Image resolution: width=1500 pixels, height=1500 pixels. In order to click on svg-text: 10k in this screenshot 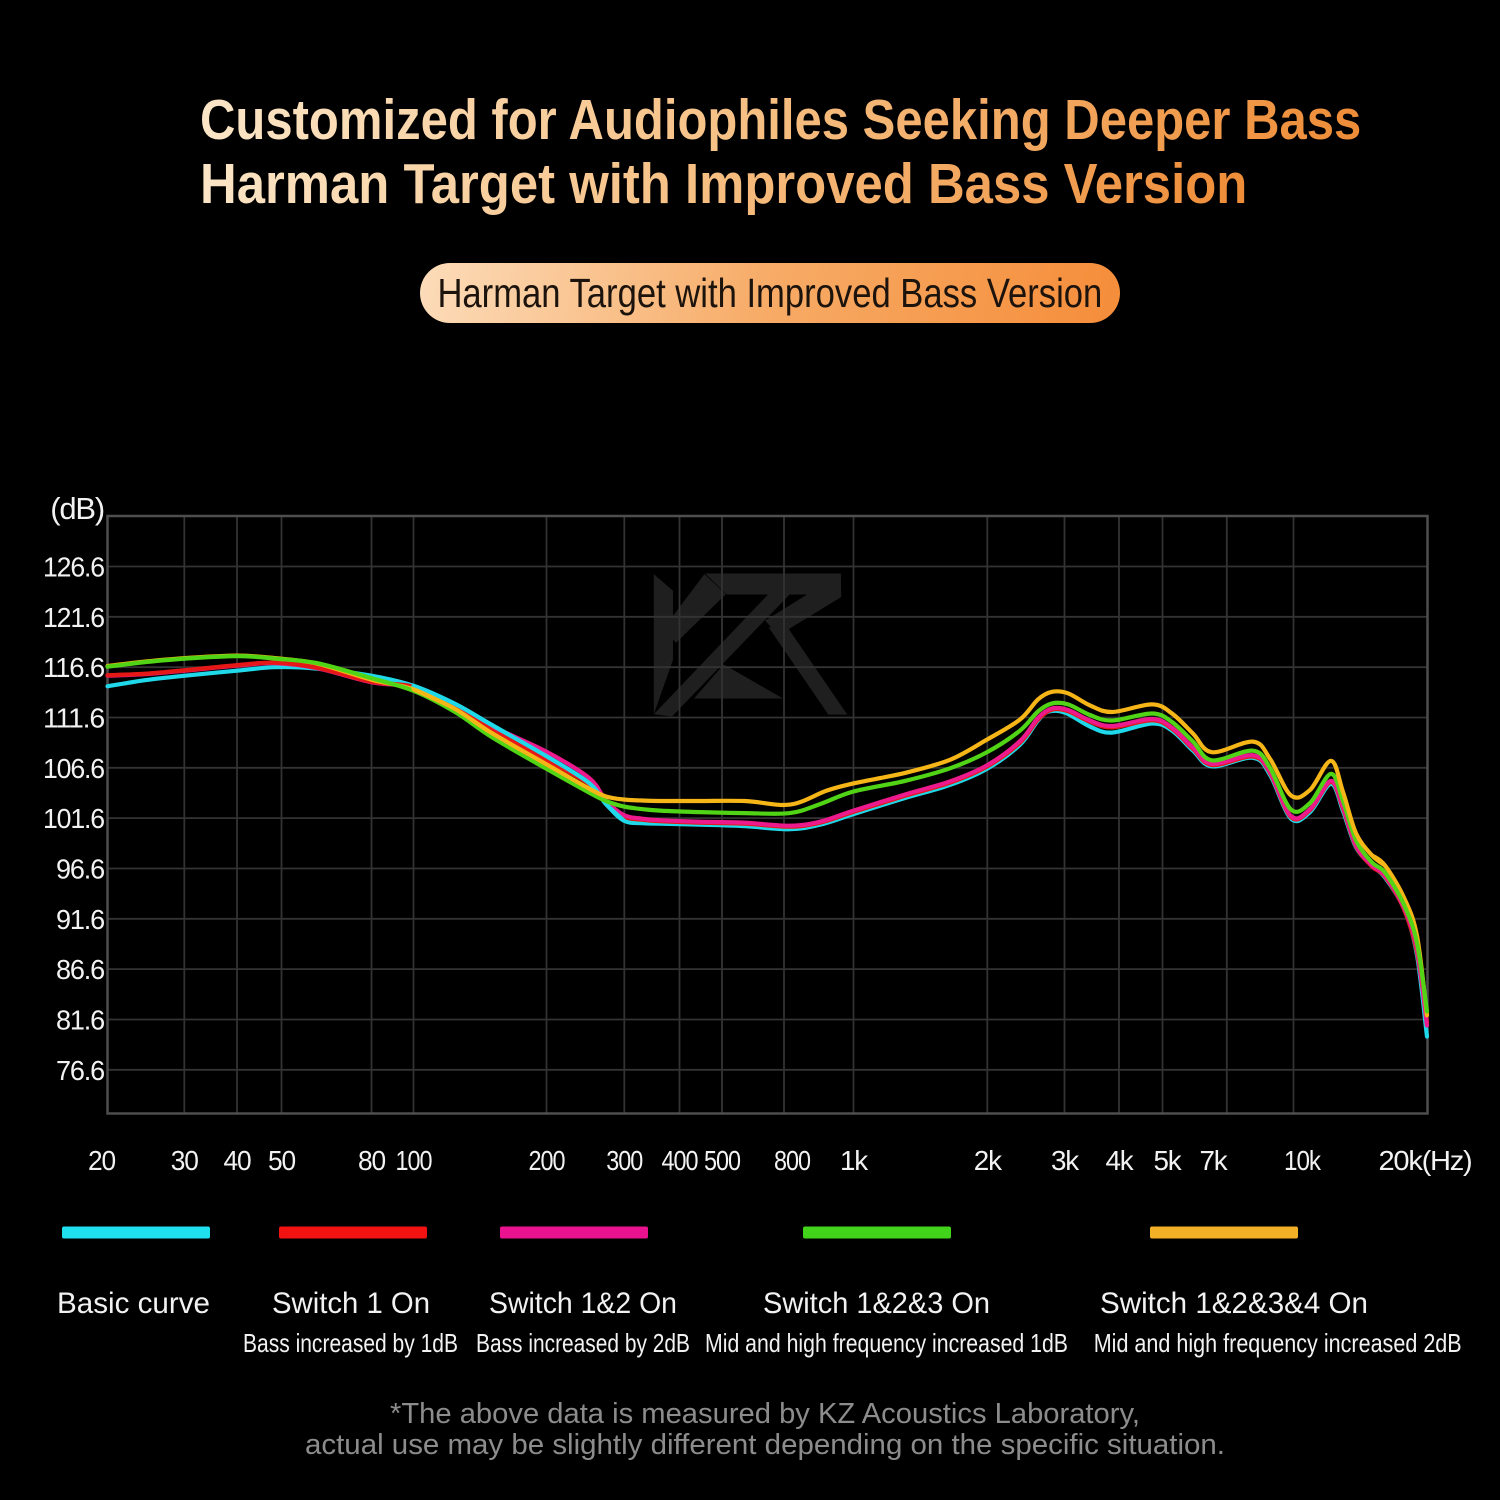, I will do `click(1303, 1160)`.